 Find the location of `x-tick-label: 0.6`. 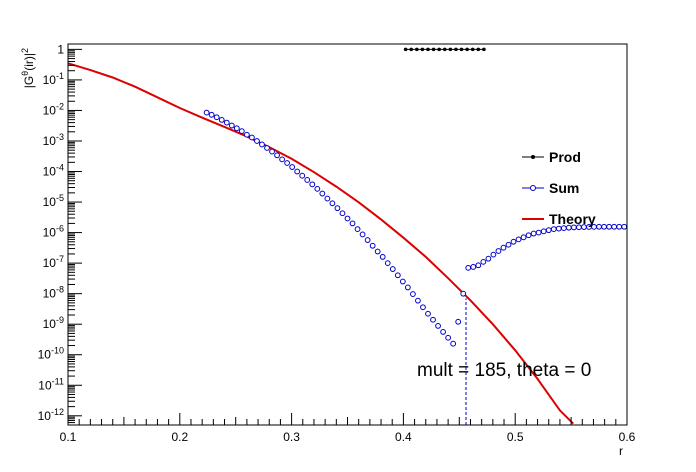

x-tick-label: 0.6 is located at coordinates (627, 437).